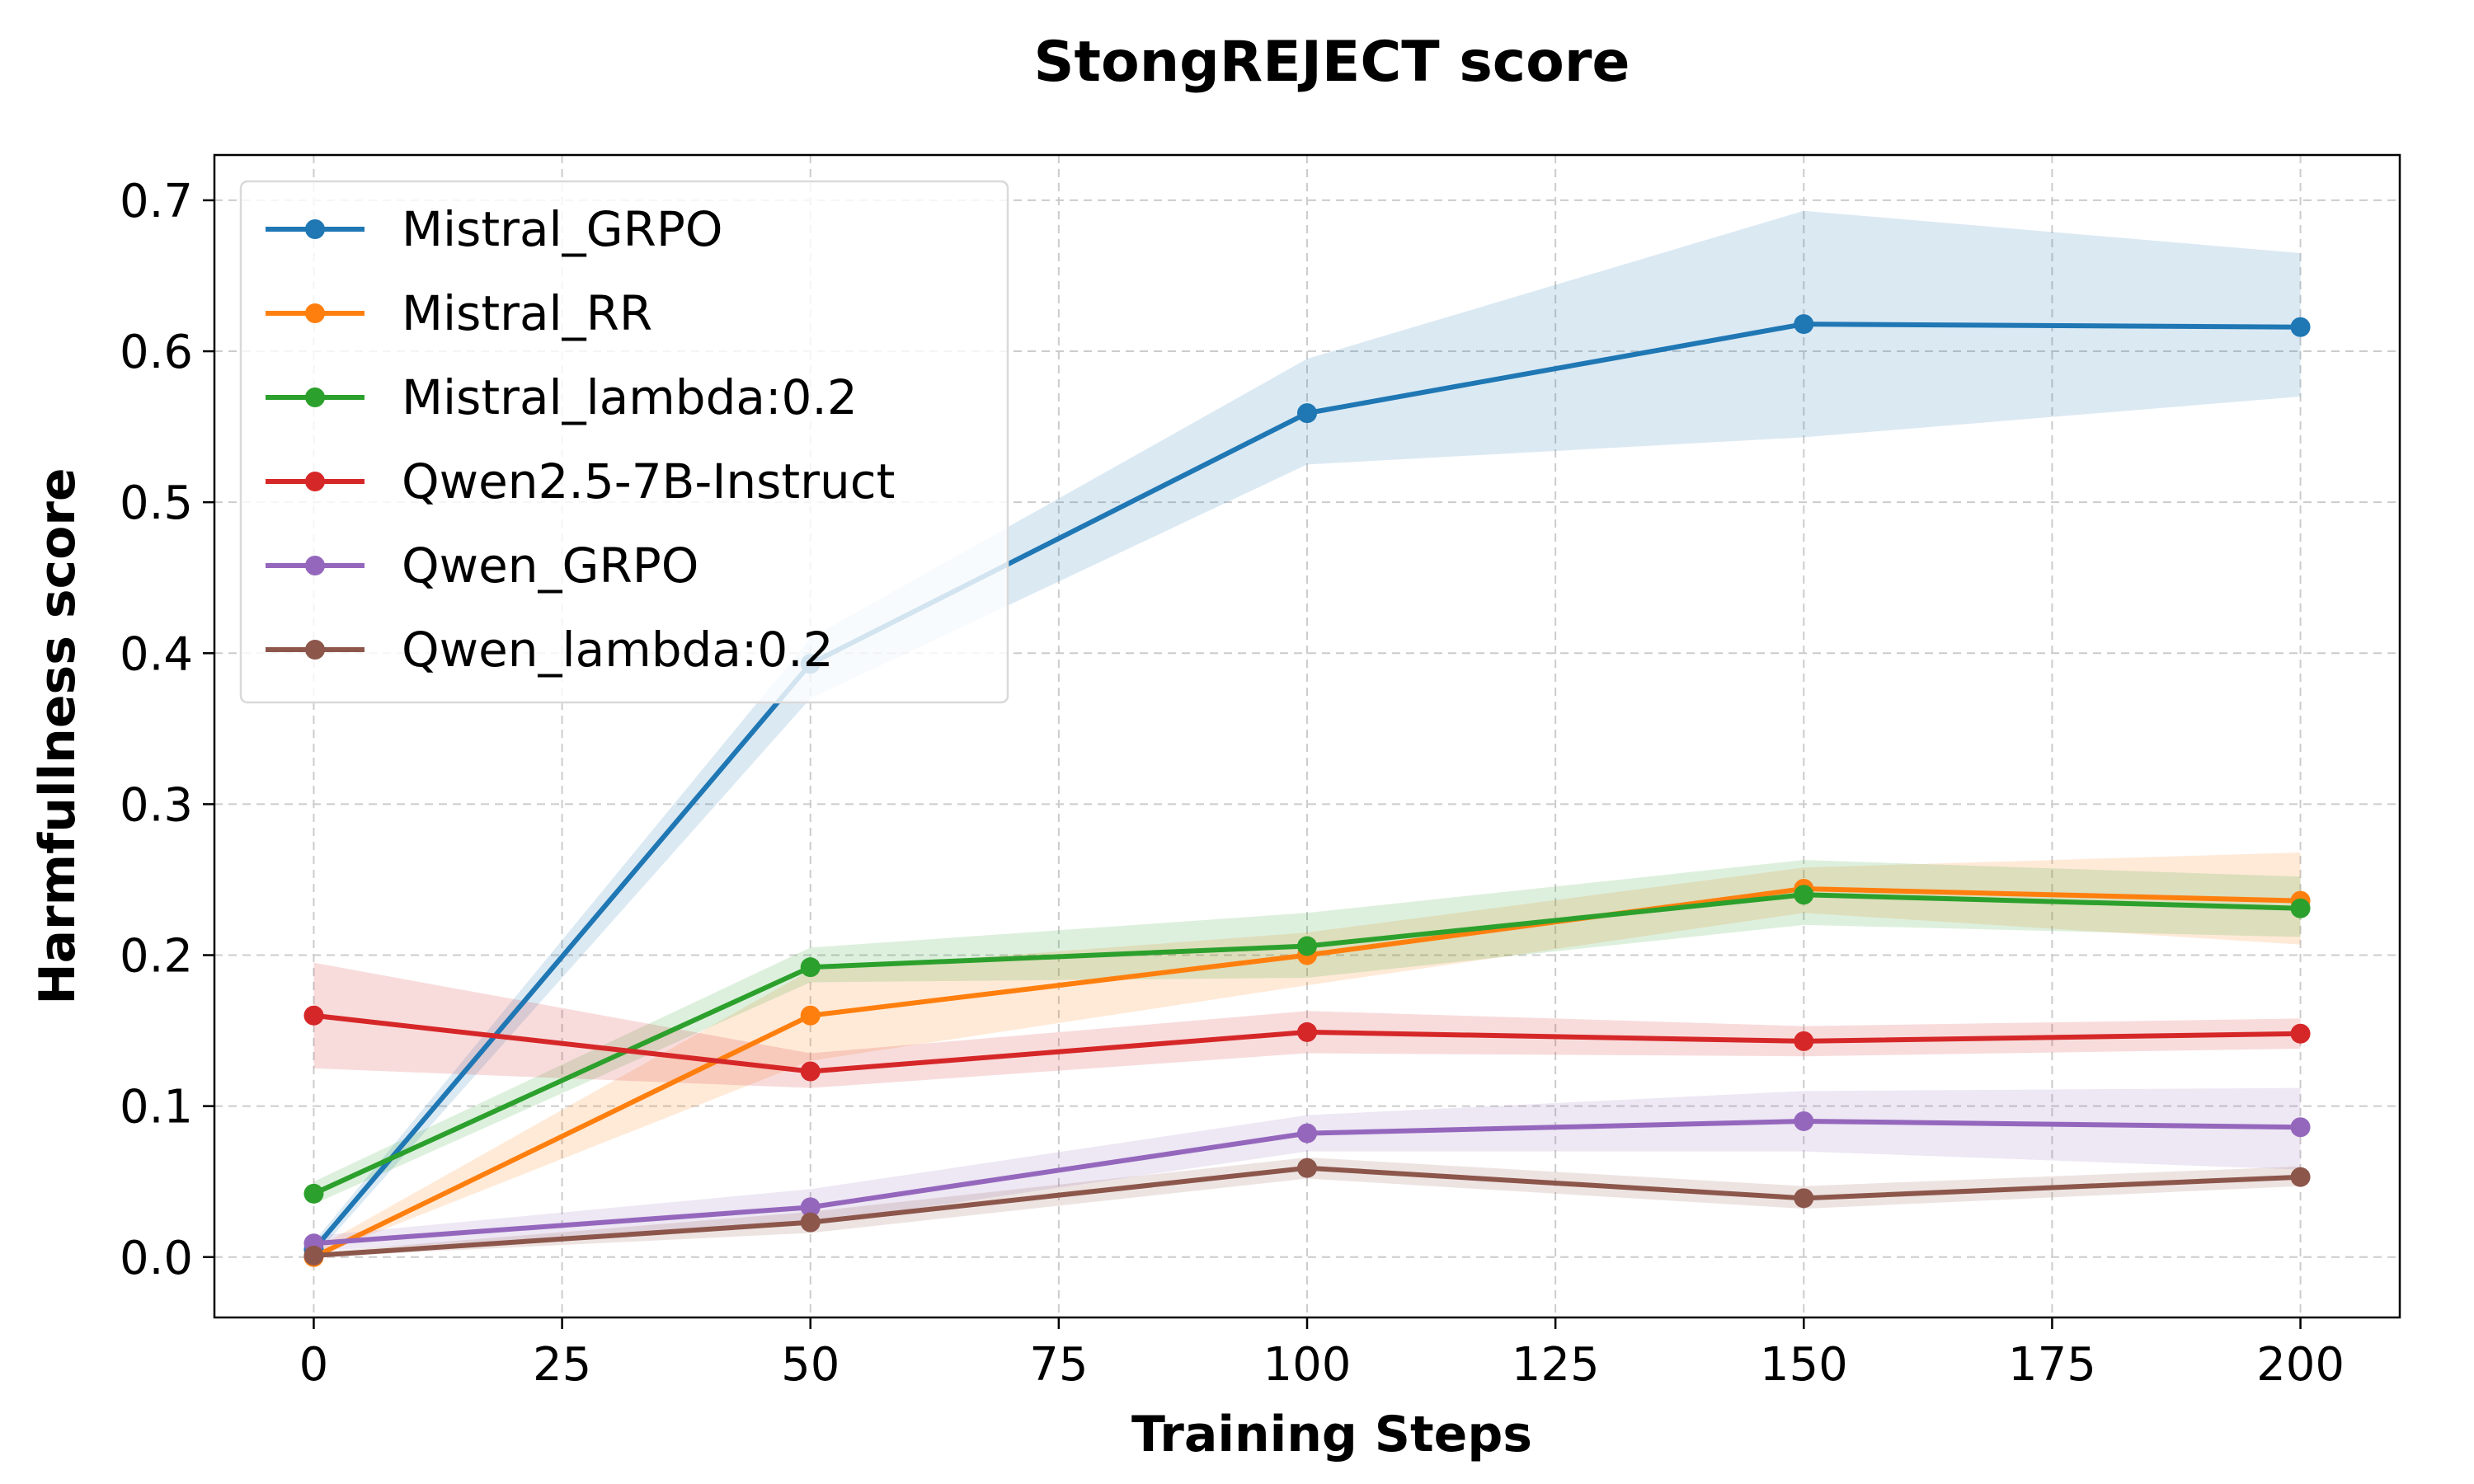 This screenshot has height=1484, width=2474. I want to click on x-tick-label: 125, so click(1556, 1365).